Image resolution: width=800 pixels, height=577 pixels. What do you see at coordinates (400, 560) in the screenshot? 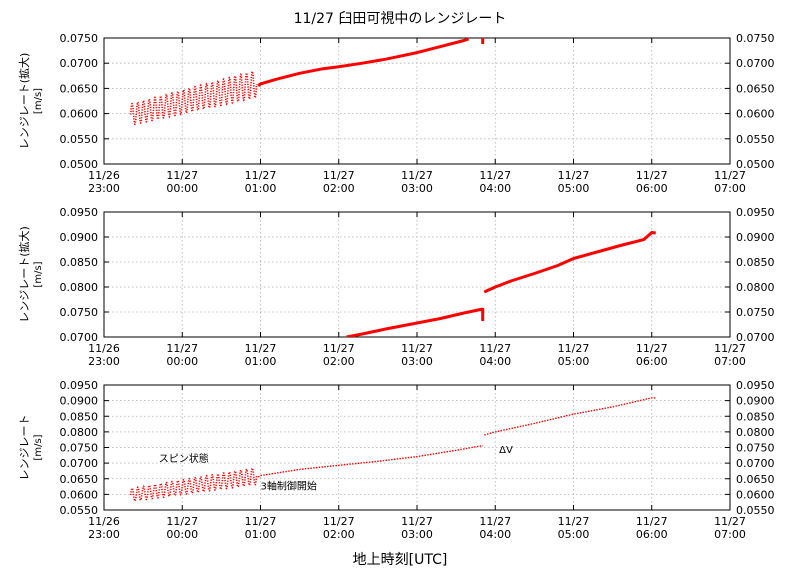
I see `x-axis-label: 地上時刻[UTC]` at bounding box center [400, 560].